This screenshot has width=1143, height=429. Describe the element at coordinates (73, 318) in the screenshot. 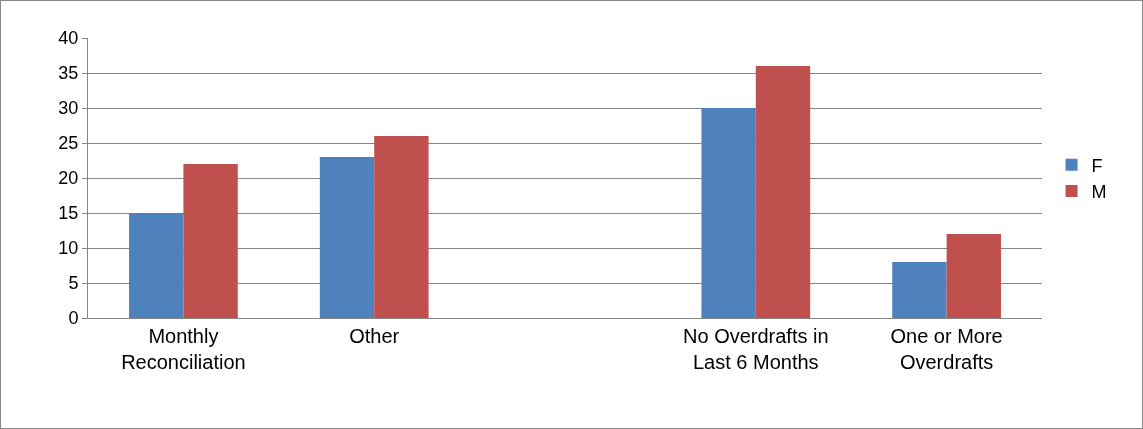

I see `y-tick-label: 0` at that location.